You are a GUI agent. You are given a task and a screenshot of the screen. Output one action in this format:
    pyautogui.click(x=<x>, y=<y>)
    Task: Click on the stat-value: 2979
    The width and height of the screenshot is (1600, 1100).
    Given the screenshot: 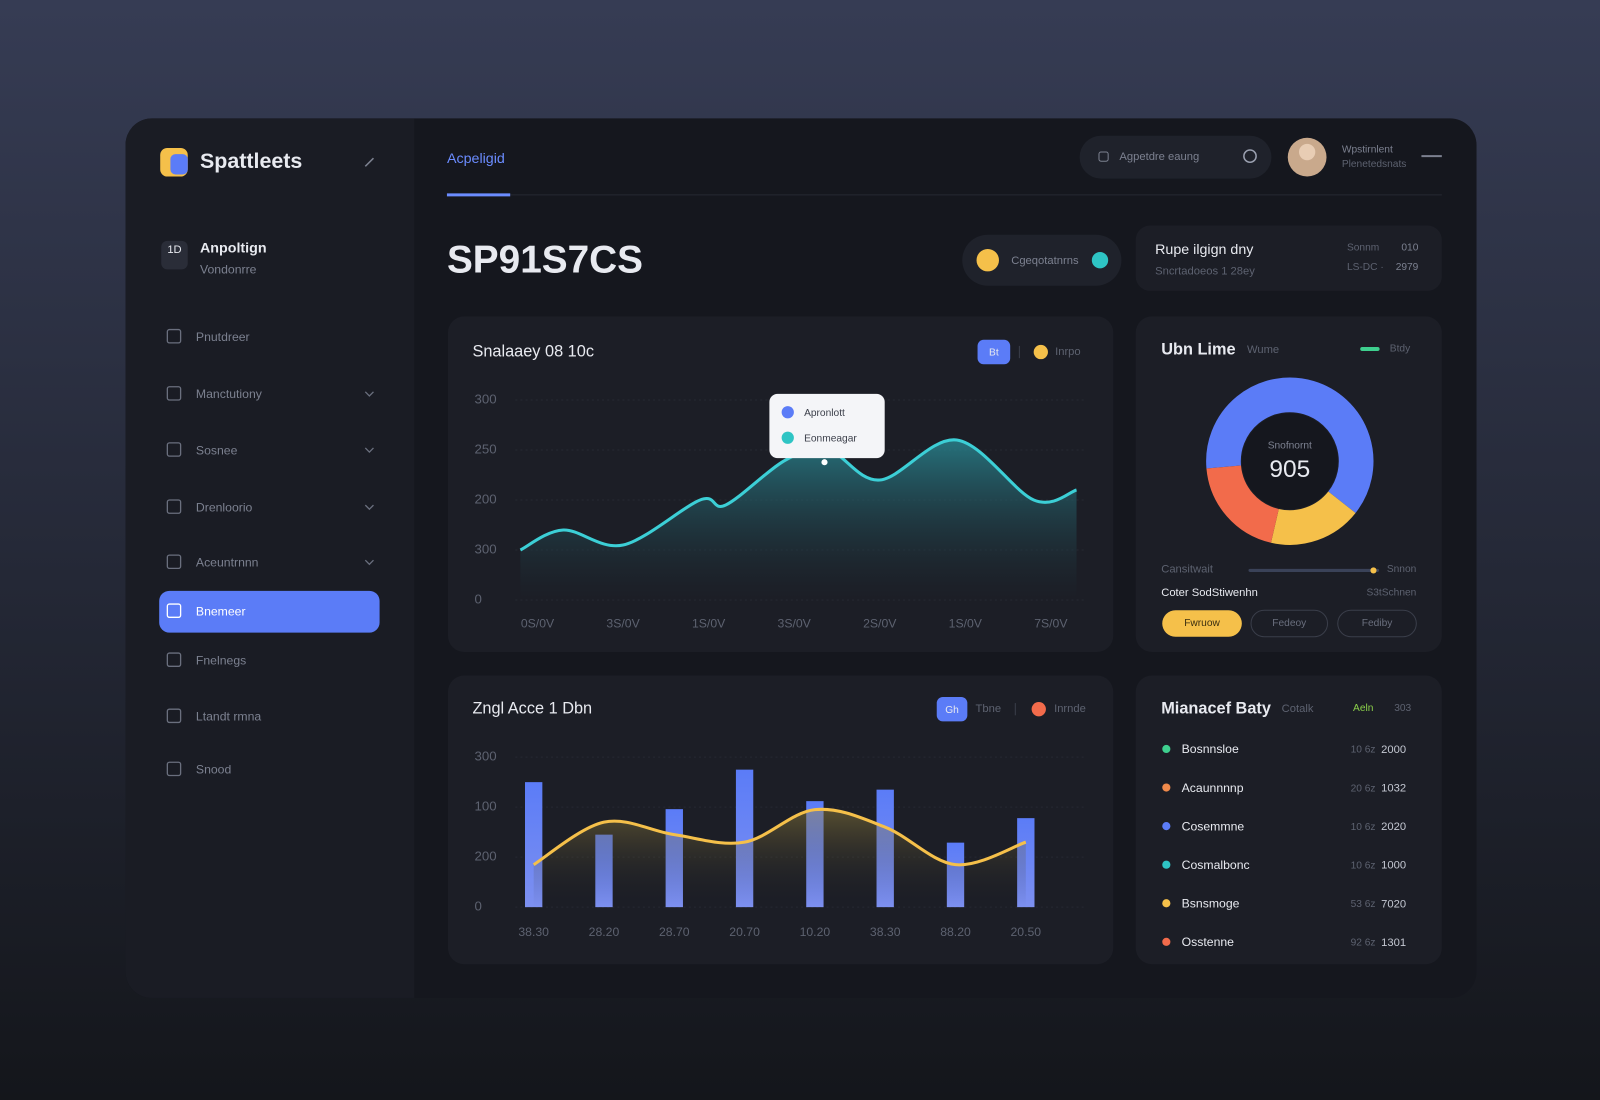 What is the action you would take?
    pyautogui.click(x=1407, y=267)
    